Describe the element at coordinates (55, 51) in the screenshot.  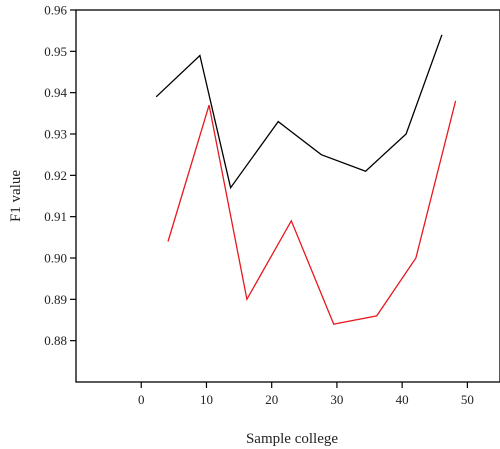
I see `y-tick-label: 0.95` at that location.